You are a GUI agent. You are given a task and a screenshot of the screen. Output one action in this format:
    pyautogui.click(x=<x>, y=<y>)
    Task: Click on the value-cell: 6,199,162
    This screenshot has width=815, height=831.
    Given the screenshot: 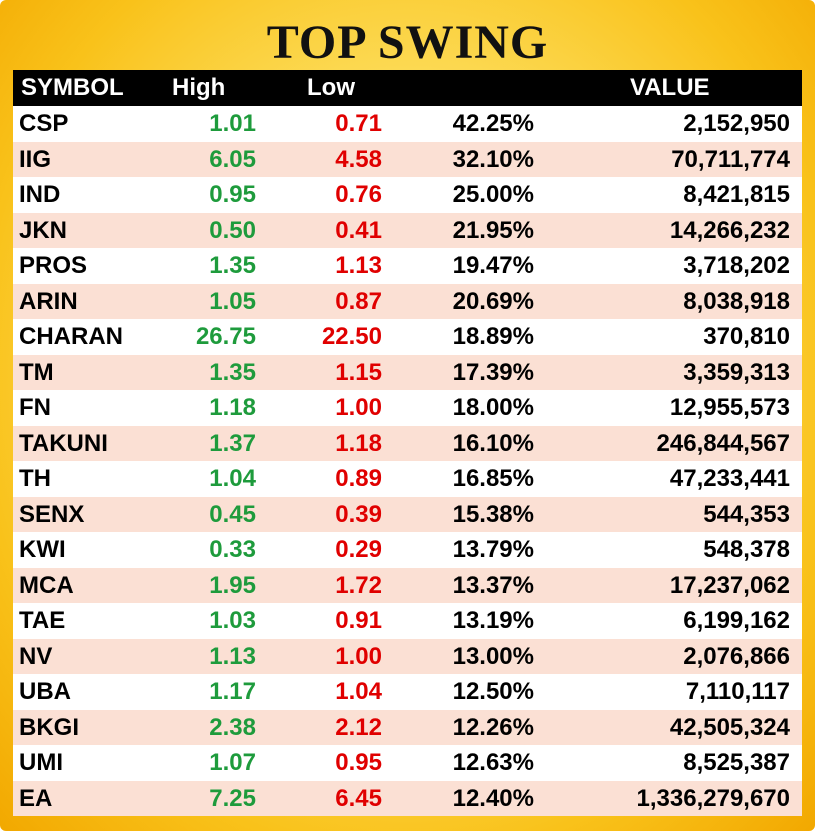 What is the action you would take?
    pyautogui.click(x=736, y=620)
    